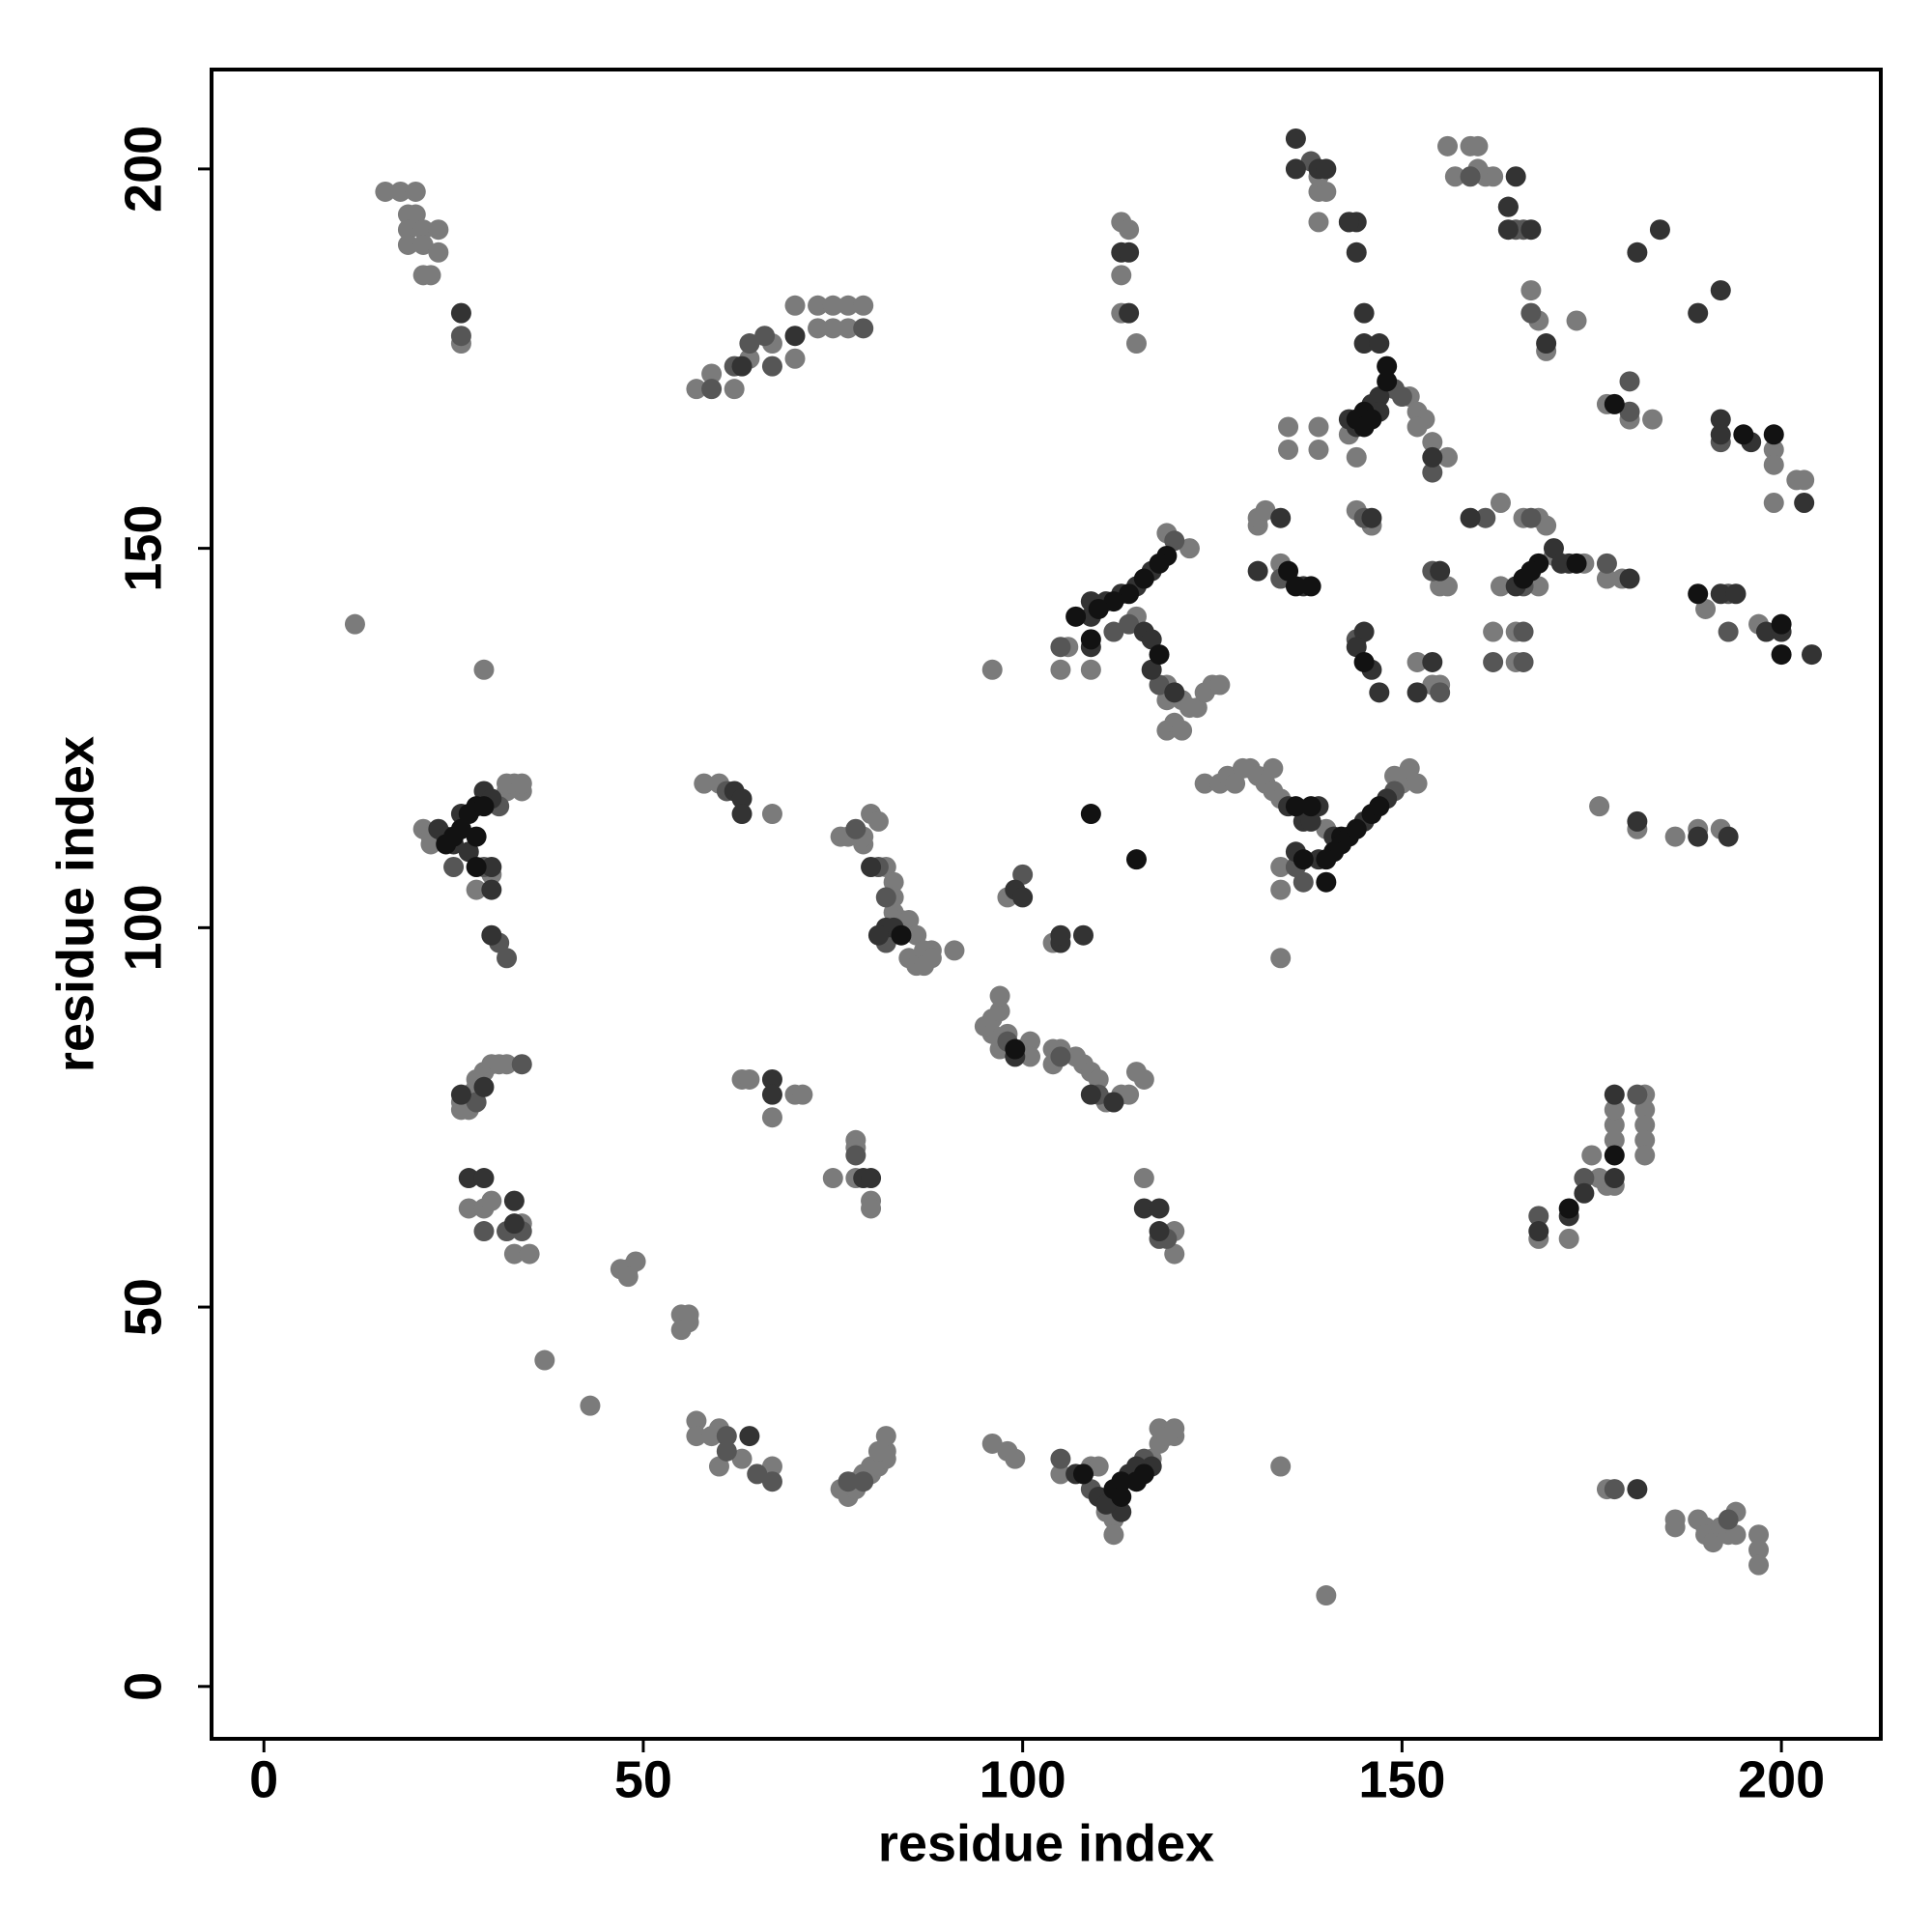 The height and width of the screenshot is (1932, 1932). I want to click on x-tick-label: 0, so click(263, 1779).